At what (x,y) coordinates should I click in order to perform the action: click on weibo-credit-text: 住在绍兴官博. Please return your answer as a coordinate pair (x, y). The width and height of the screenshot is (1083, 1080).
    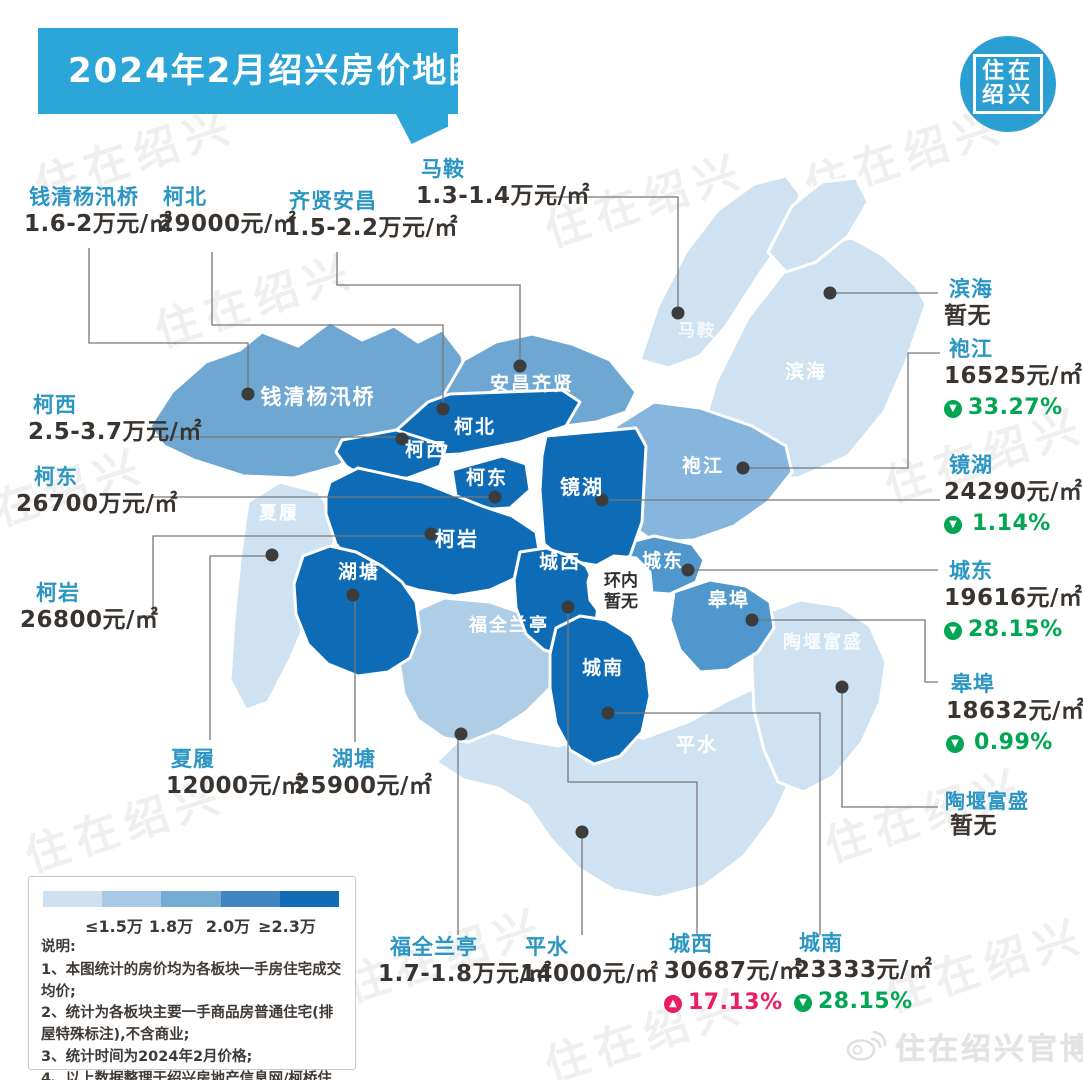
    Looking at the image, I should click on (989, 1049).